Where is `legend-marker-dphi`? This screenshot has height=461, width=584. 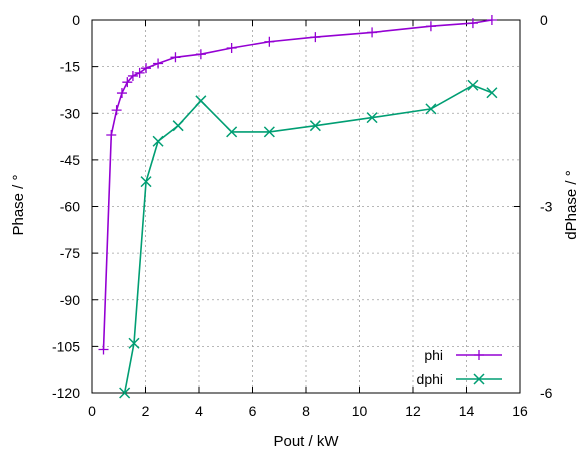
legend-marker-dphi is located at coordinates (479, 379).